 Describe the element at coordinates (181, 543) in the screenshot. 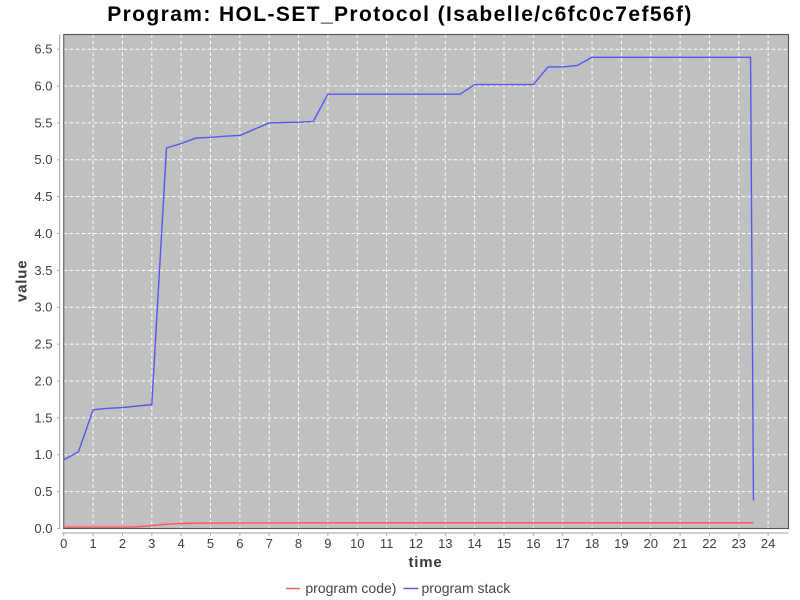

I see `svg-text: 4` at that location.